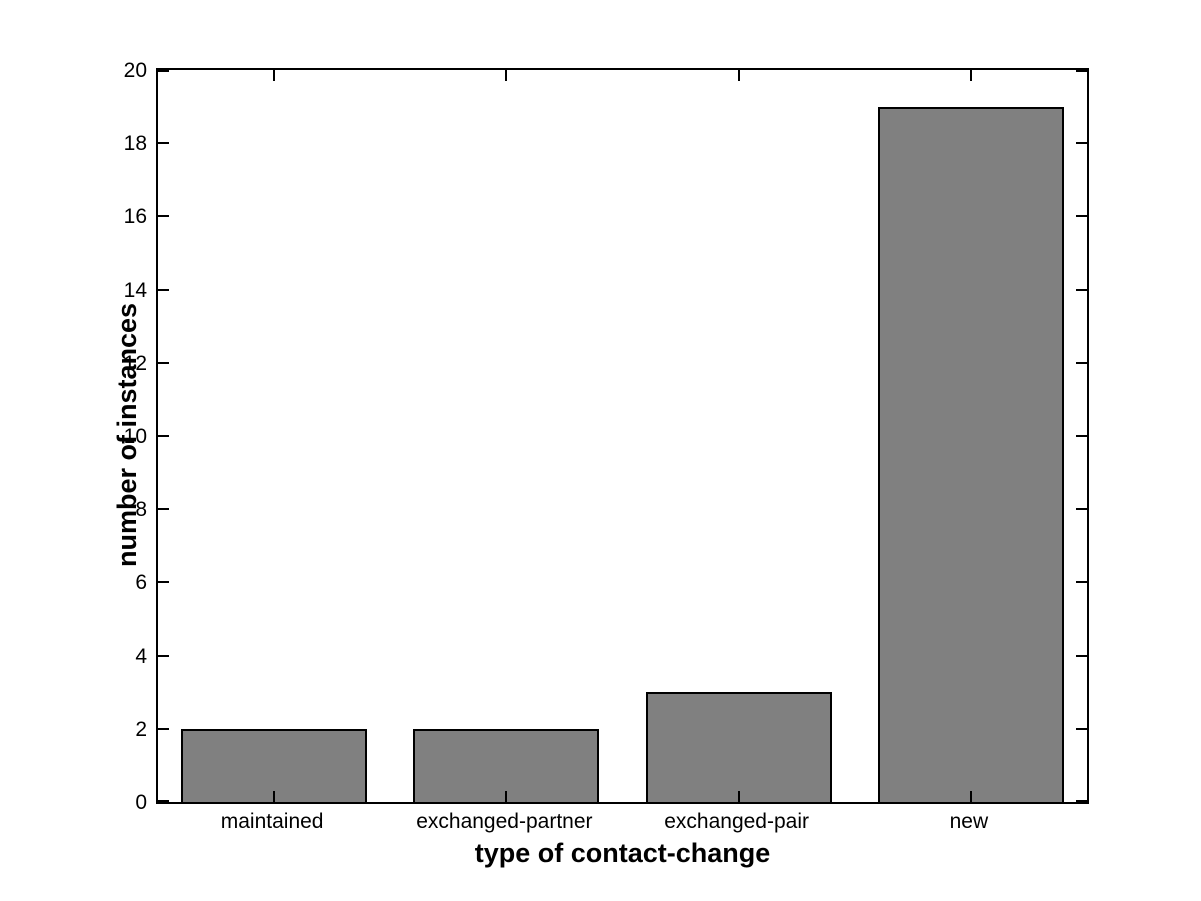  I want to click on bar-maintained, so click(274, 765).